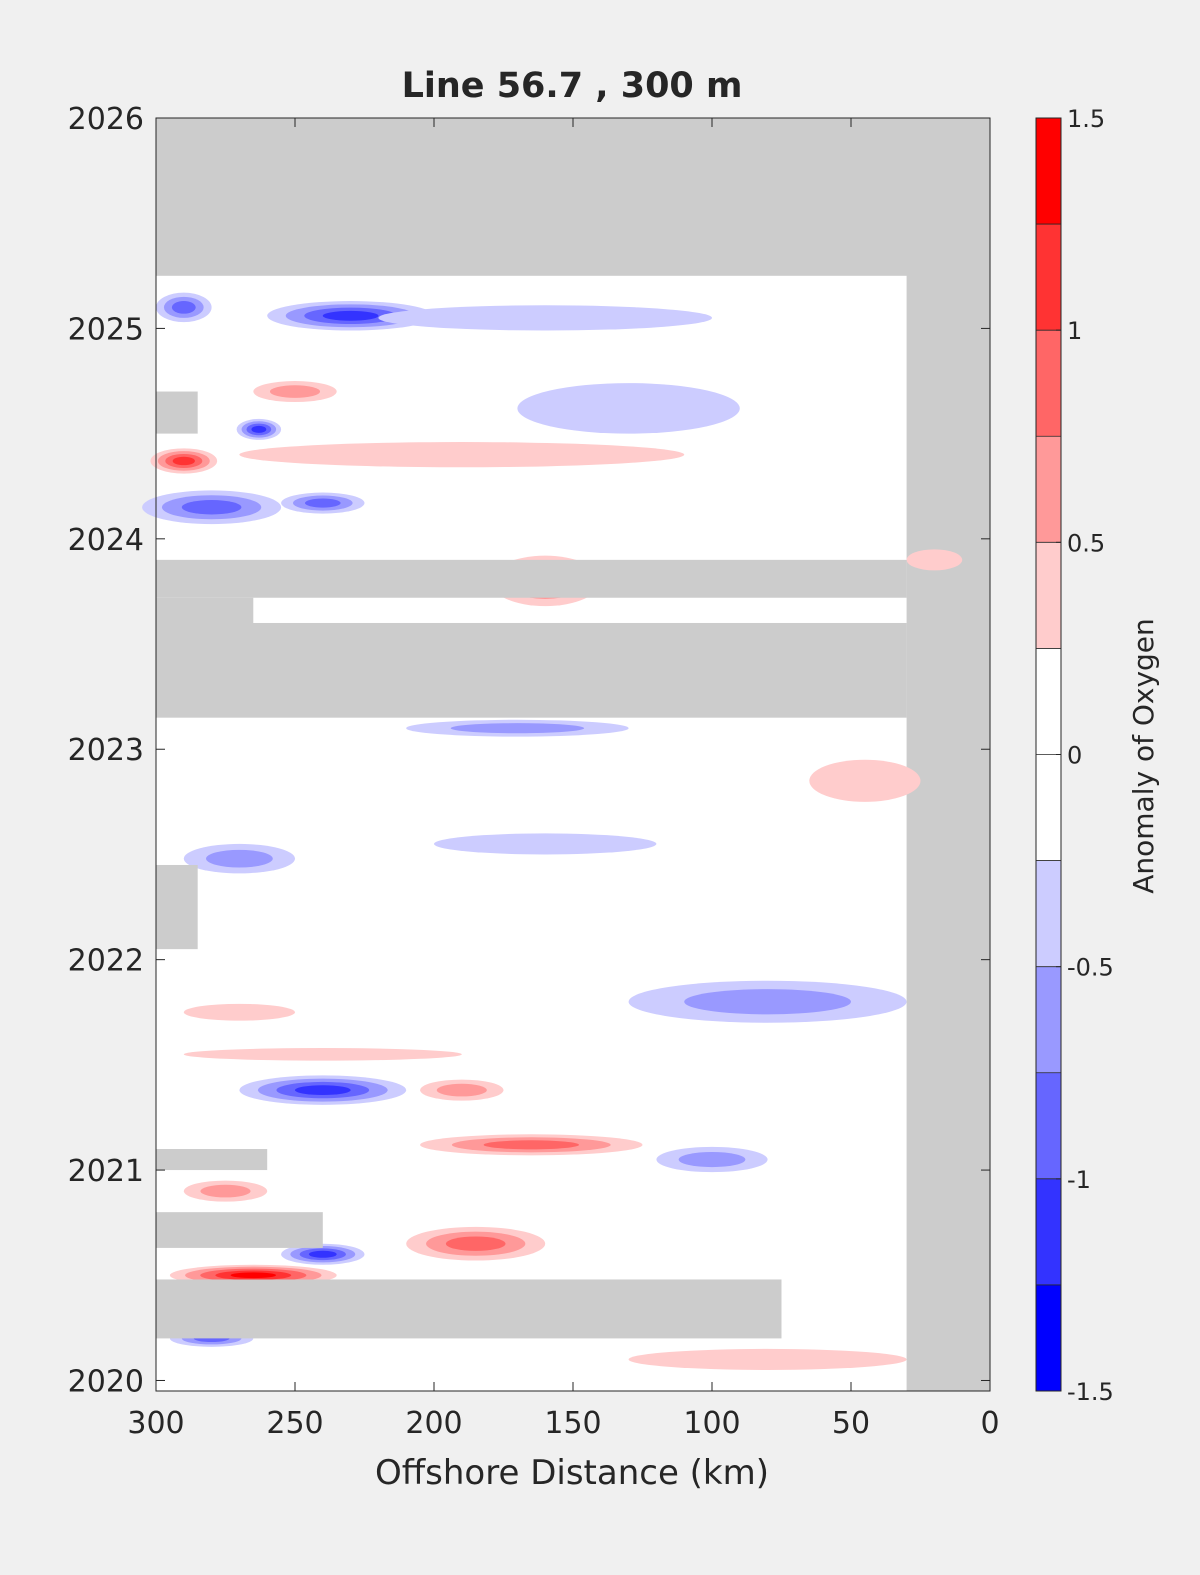  I want to click on x-axis-label: Offshore Distance (km), so click(572, 1473).